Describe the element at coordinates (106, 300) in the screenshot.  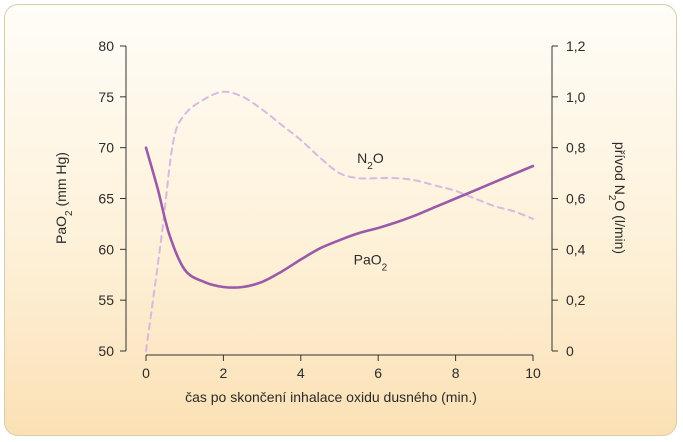
I see `y-left-tick-label: 55` at that location.